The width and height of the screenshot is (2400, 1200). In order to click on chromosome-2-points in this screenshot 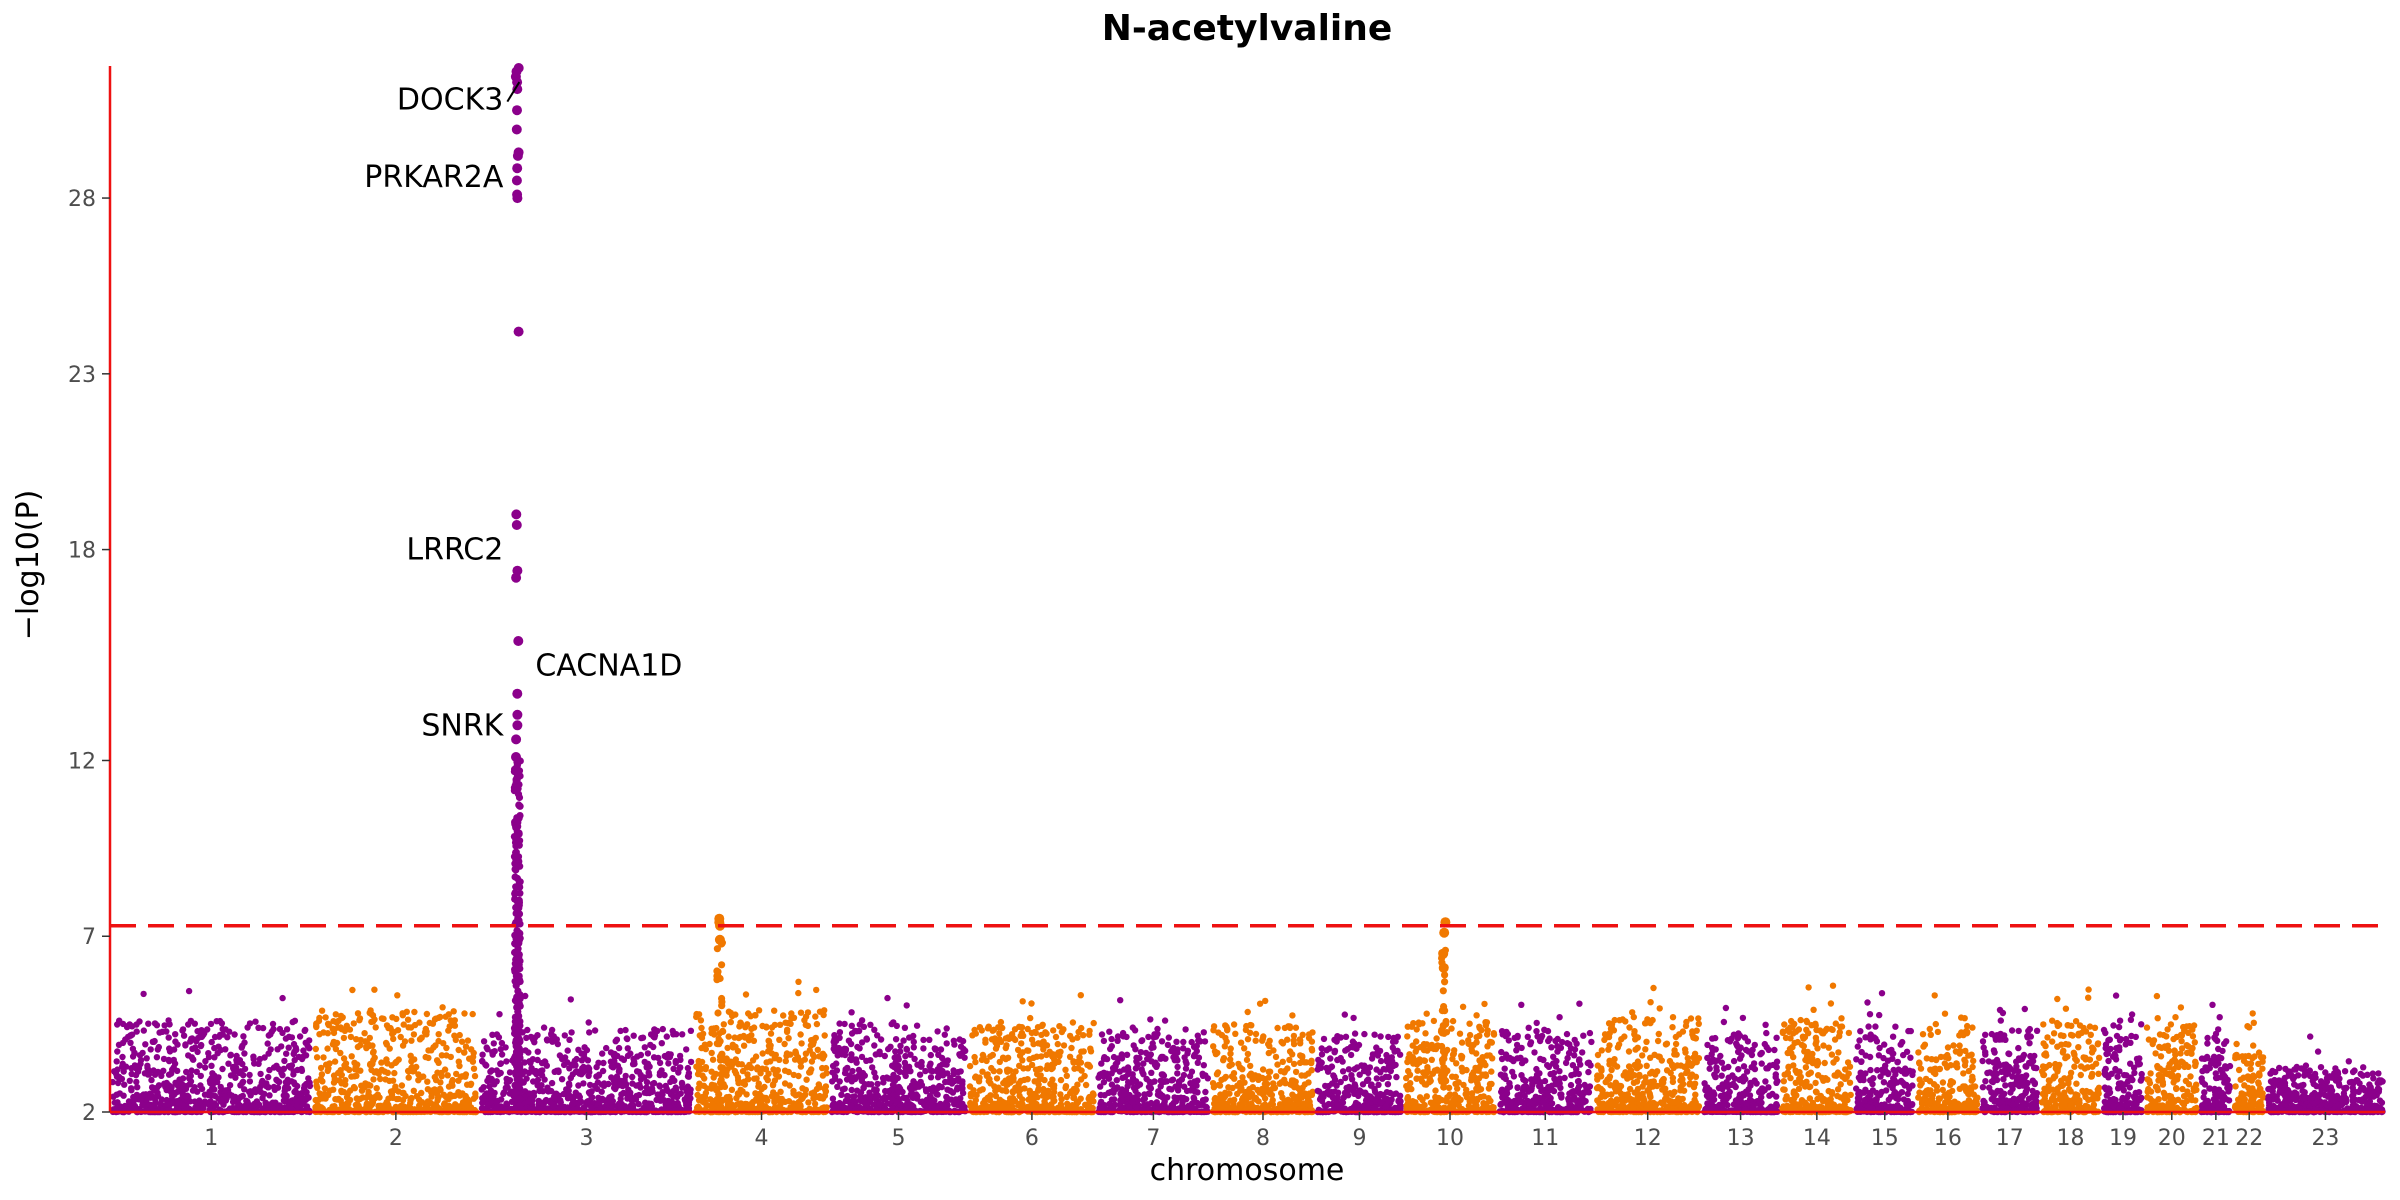, I will do `click(396, 1051)`.